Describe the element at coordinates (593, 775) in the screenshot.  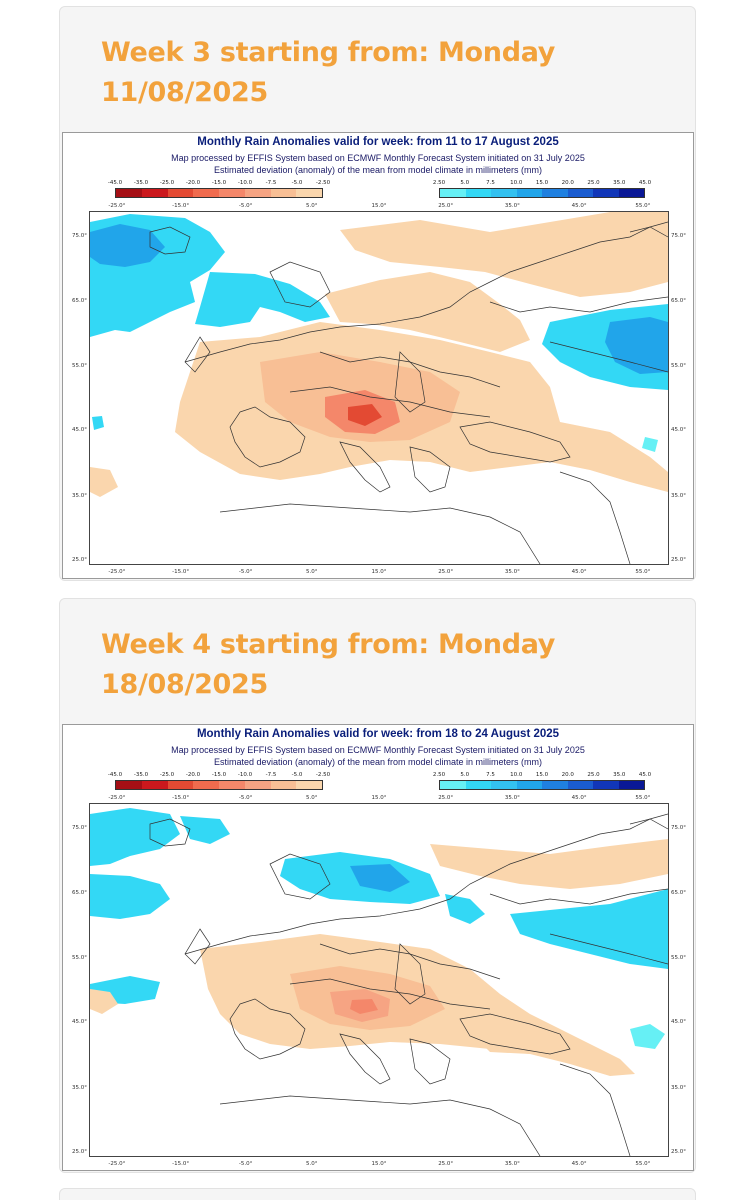
I see `legend-tick-label: 25.0` at that location.